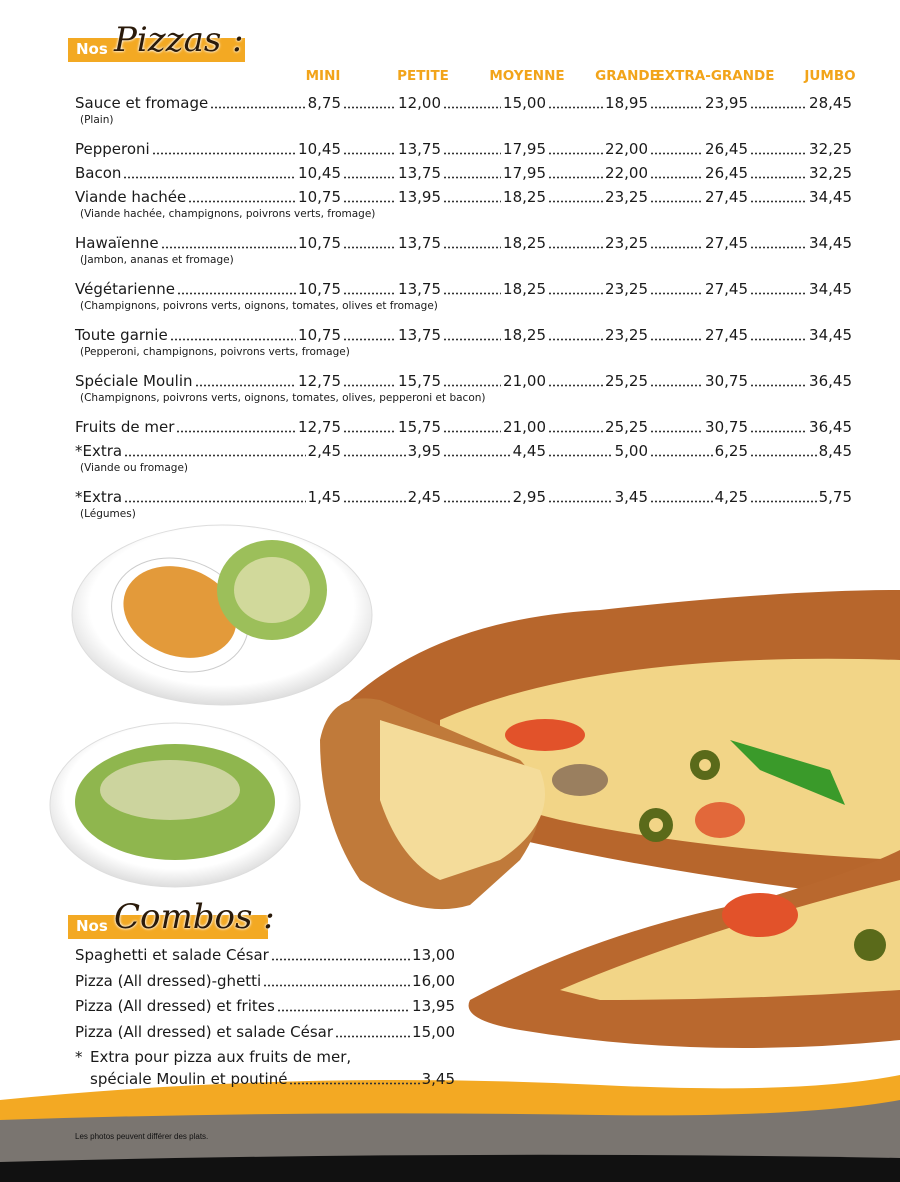  I want to click on item-name: Végétarienne, so click(125, 289).